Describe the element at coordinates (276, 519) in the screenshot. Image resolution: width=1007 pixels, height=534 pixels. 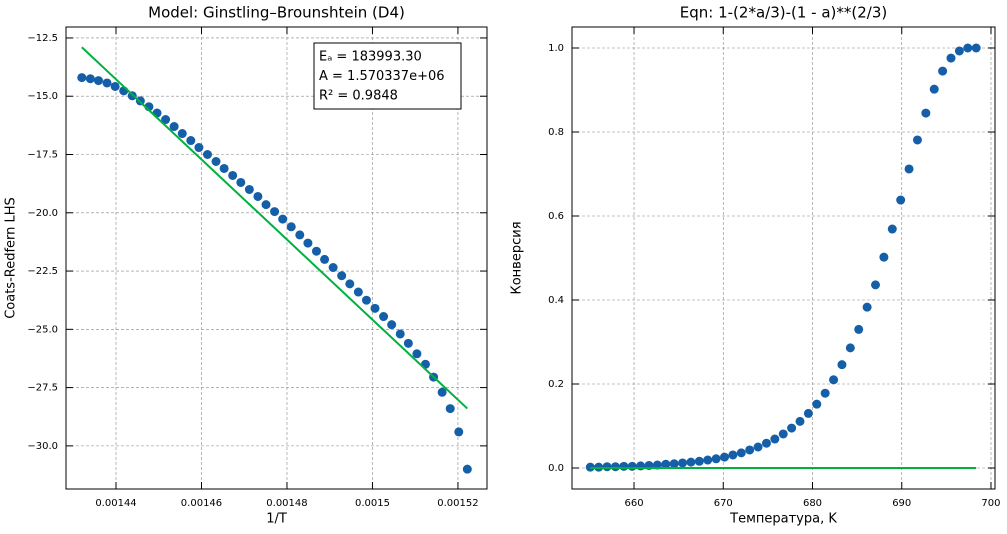
I see `x-axis-label: 1/T` at that location.